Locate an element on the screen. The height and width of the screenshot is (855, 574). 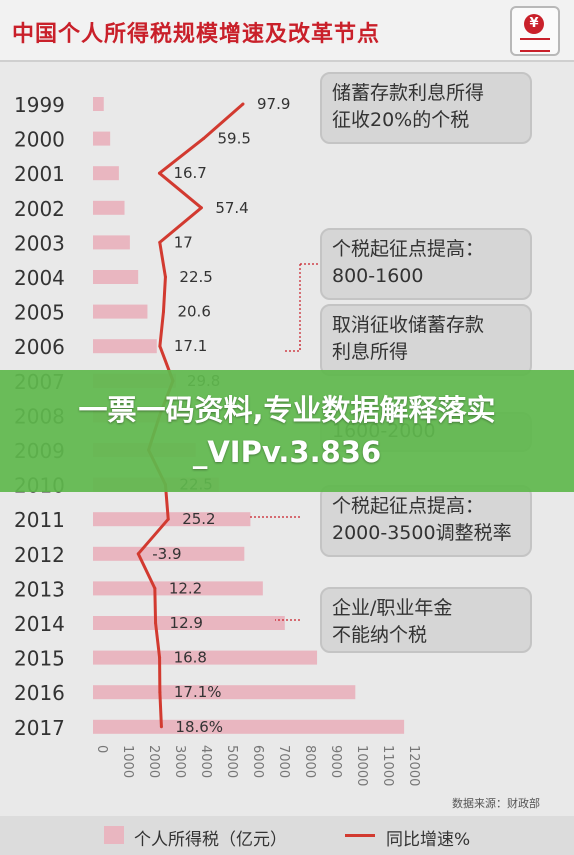
growth-data-label: 12.9 is located at coordinates (186, 623).